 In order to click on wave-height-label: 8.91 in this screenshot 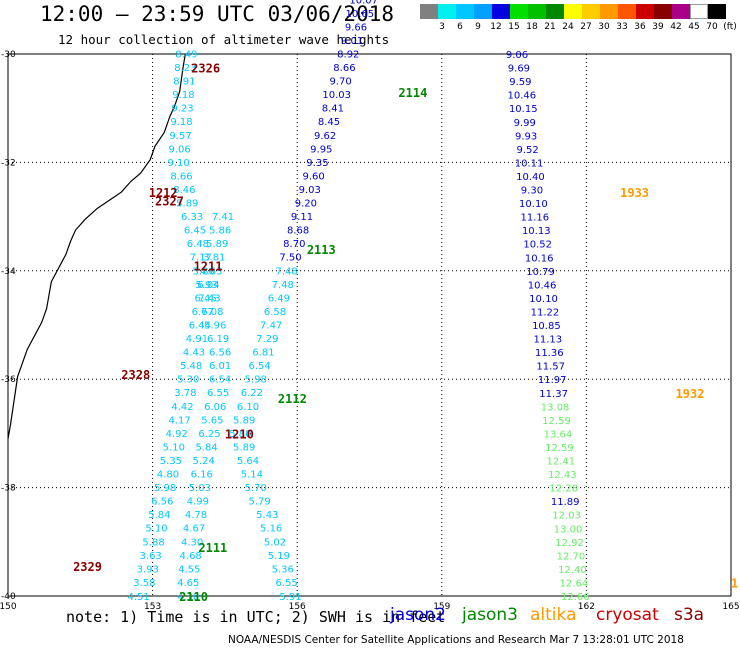, I will do `click(184, 82)`.